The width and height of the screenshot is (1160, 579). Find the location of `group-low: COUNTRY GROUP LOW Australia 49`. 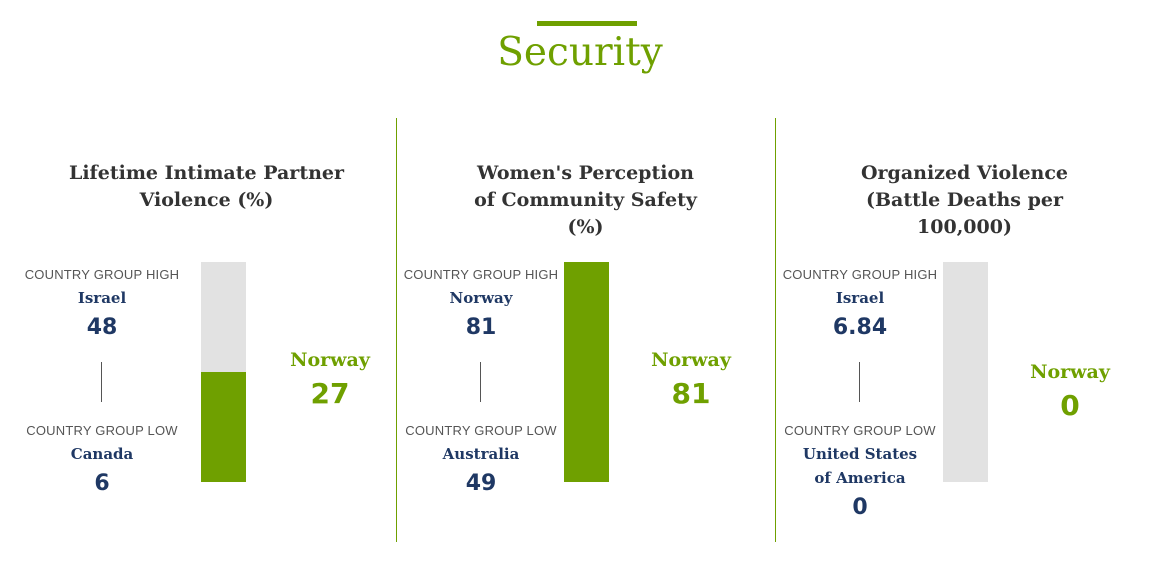

group-low: COUNTRY GROUP LOW Australia 49 is located at coordinates (481, 461).